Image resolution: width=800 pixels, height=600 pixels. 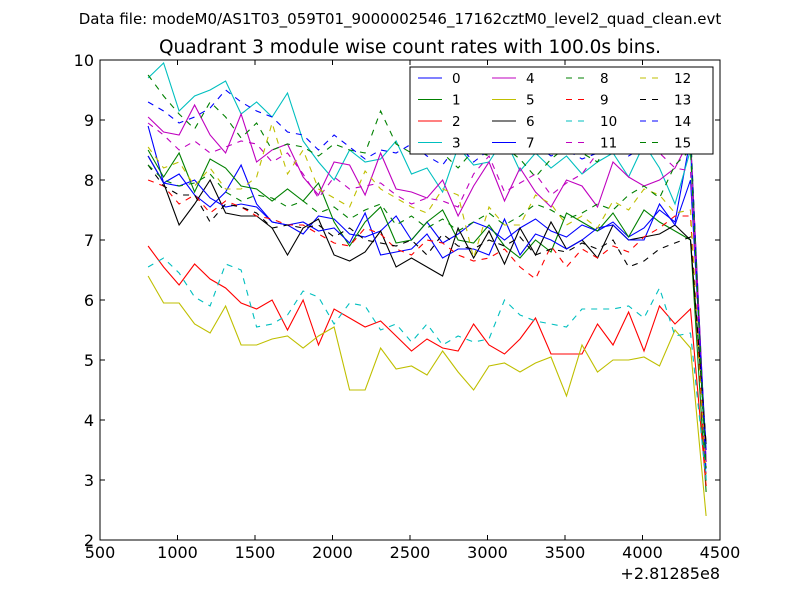 What do you see at coordinates (487, 552) in the screenshot?
I see `x-tick-label: 3000` at bounding box center [487, 552].